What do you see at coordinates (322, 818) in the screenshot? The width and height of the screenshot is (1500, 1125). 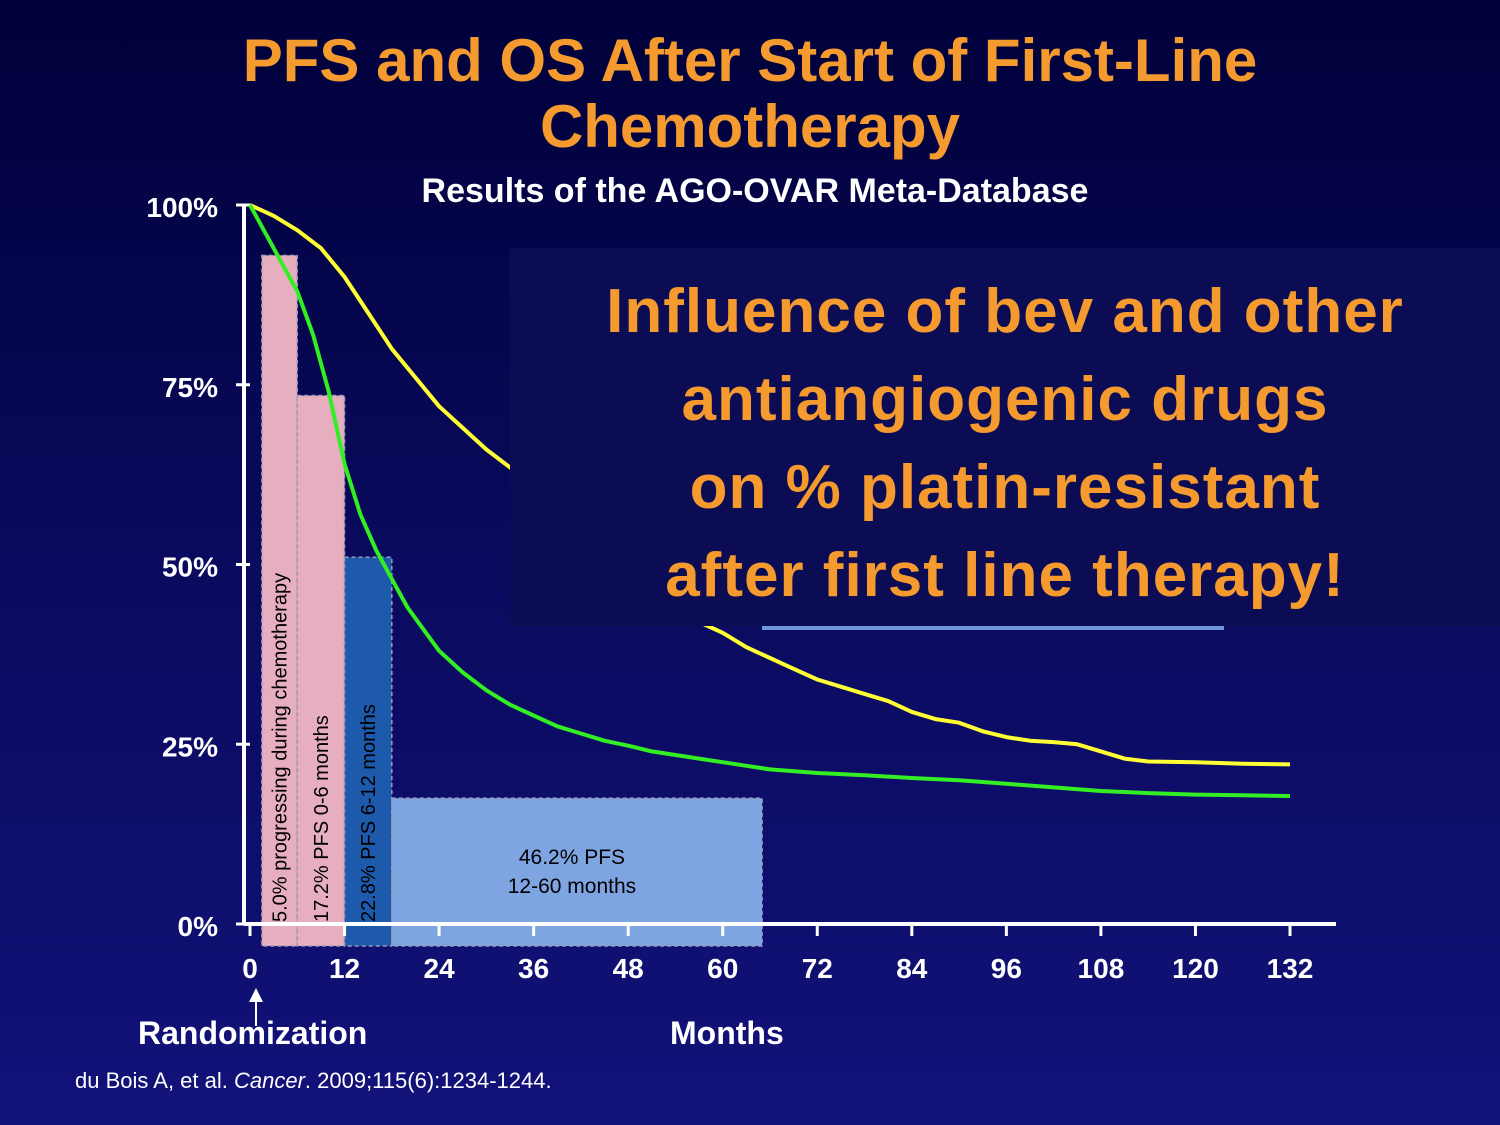 I see `bar-label-1: 17.2% PFS 0-6 months` at bounding box center [322, 818].